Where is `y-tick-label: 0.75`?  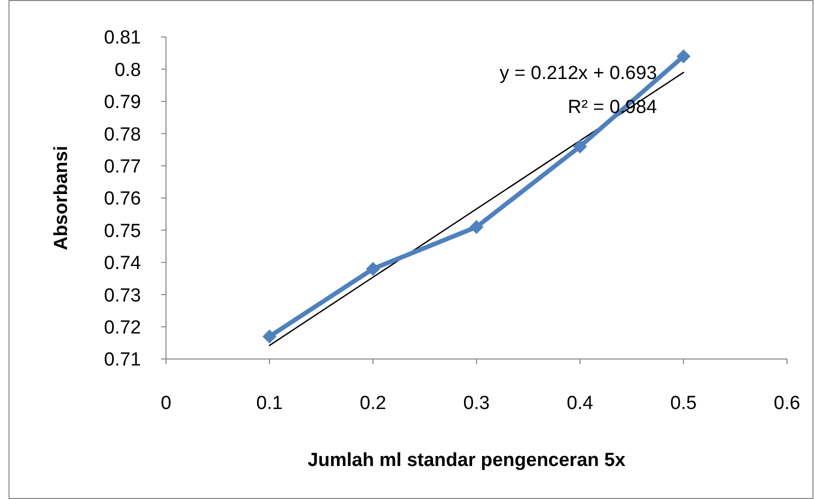 y-tick-label: 0.75 is located at coordinates (122, 231).